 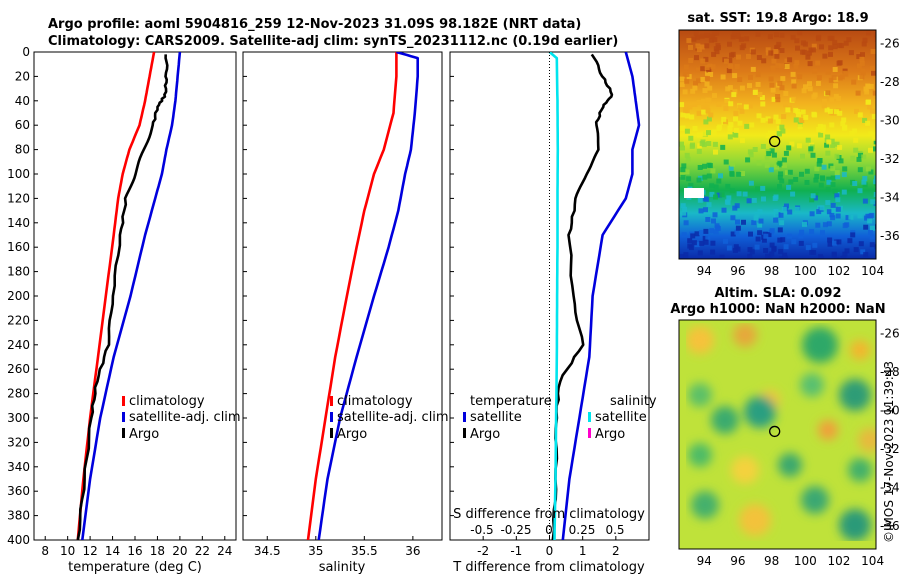 I want to click on sla-map-title: Altim. SLA: 0.092, so click(x=778, y=293).